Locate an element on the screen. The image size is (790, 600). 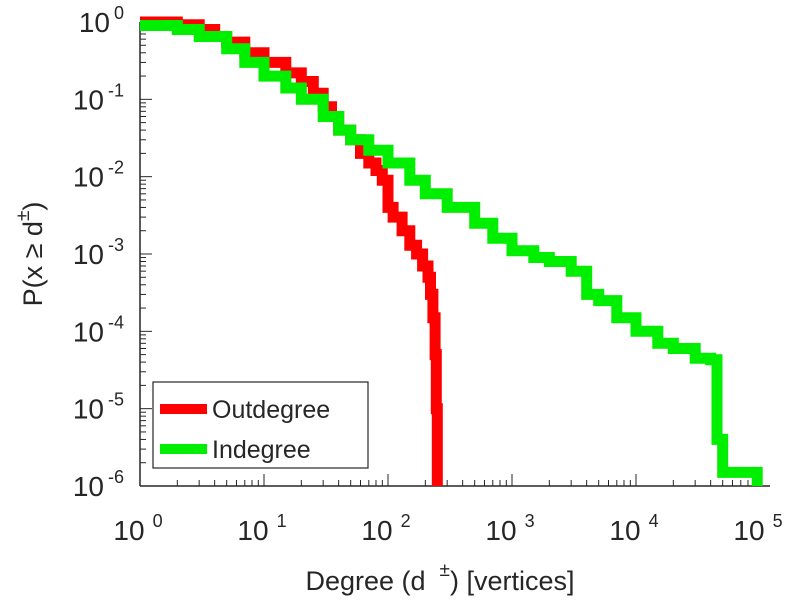
y-tick-label-exp: -3 is located at coordinates (116, 245).